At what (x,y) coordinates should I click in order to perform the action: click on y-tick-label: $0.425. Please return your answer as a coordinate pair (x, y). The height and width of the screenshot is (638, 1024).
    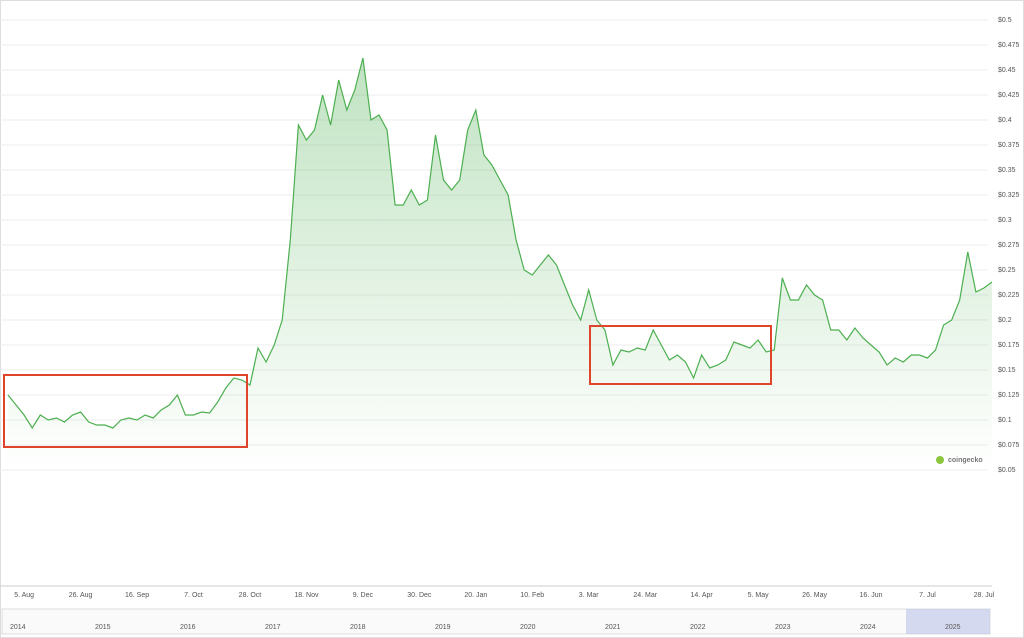
    Looking at the image, I should click on (1009, 95).